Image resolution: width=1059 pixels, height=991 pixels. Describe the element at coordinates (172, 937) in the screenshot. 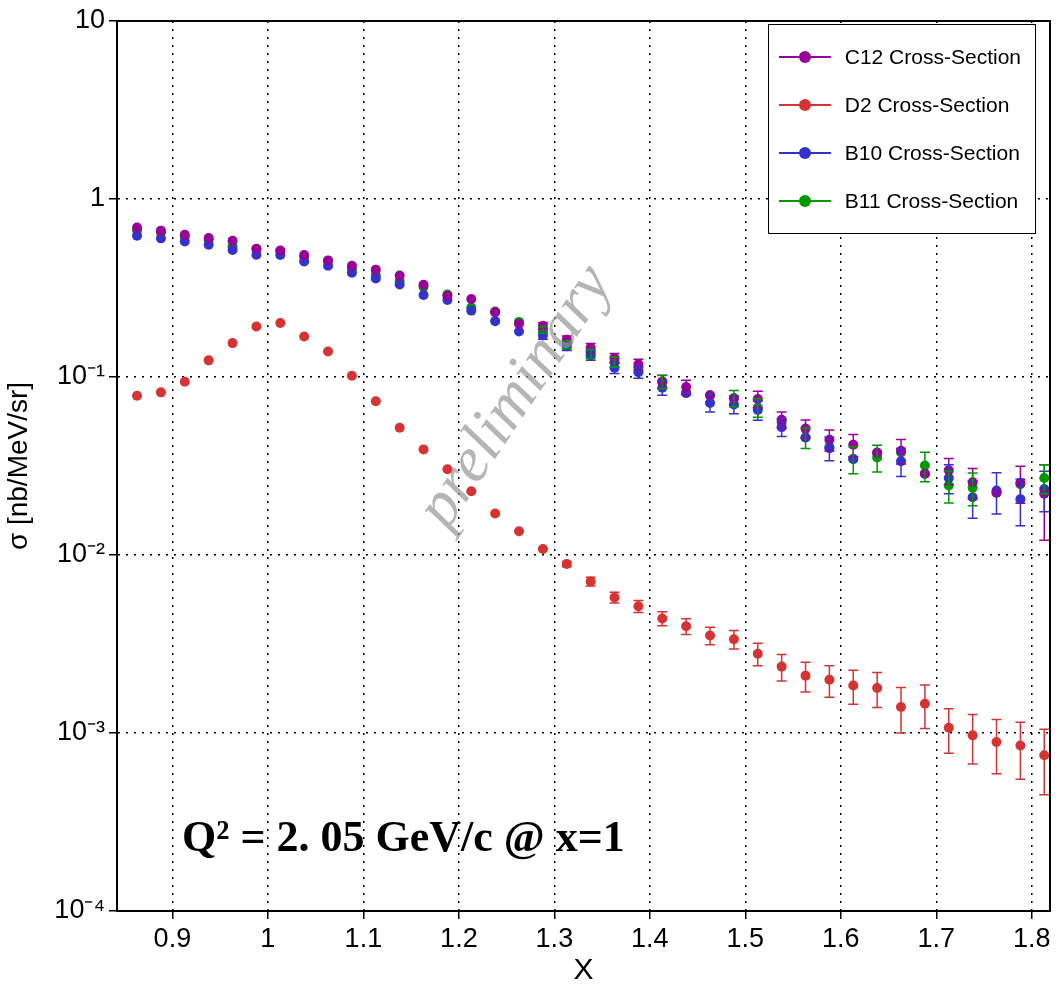

I see `x-tick-label: 0.9` at that location.